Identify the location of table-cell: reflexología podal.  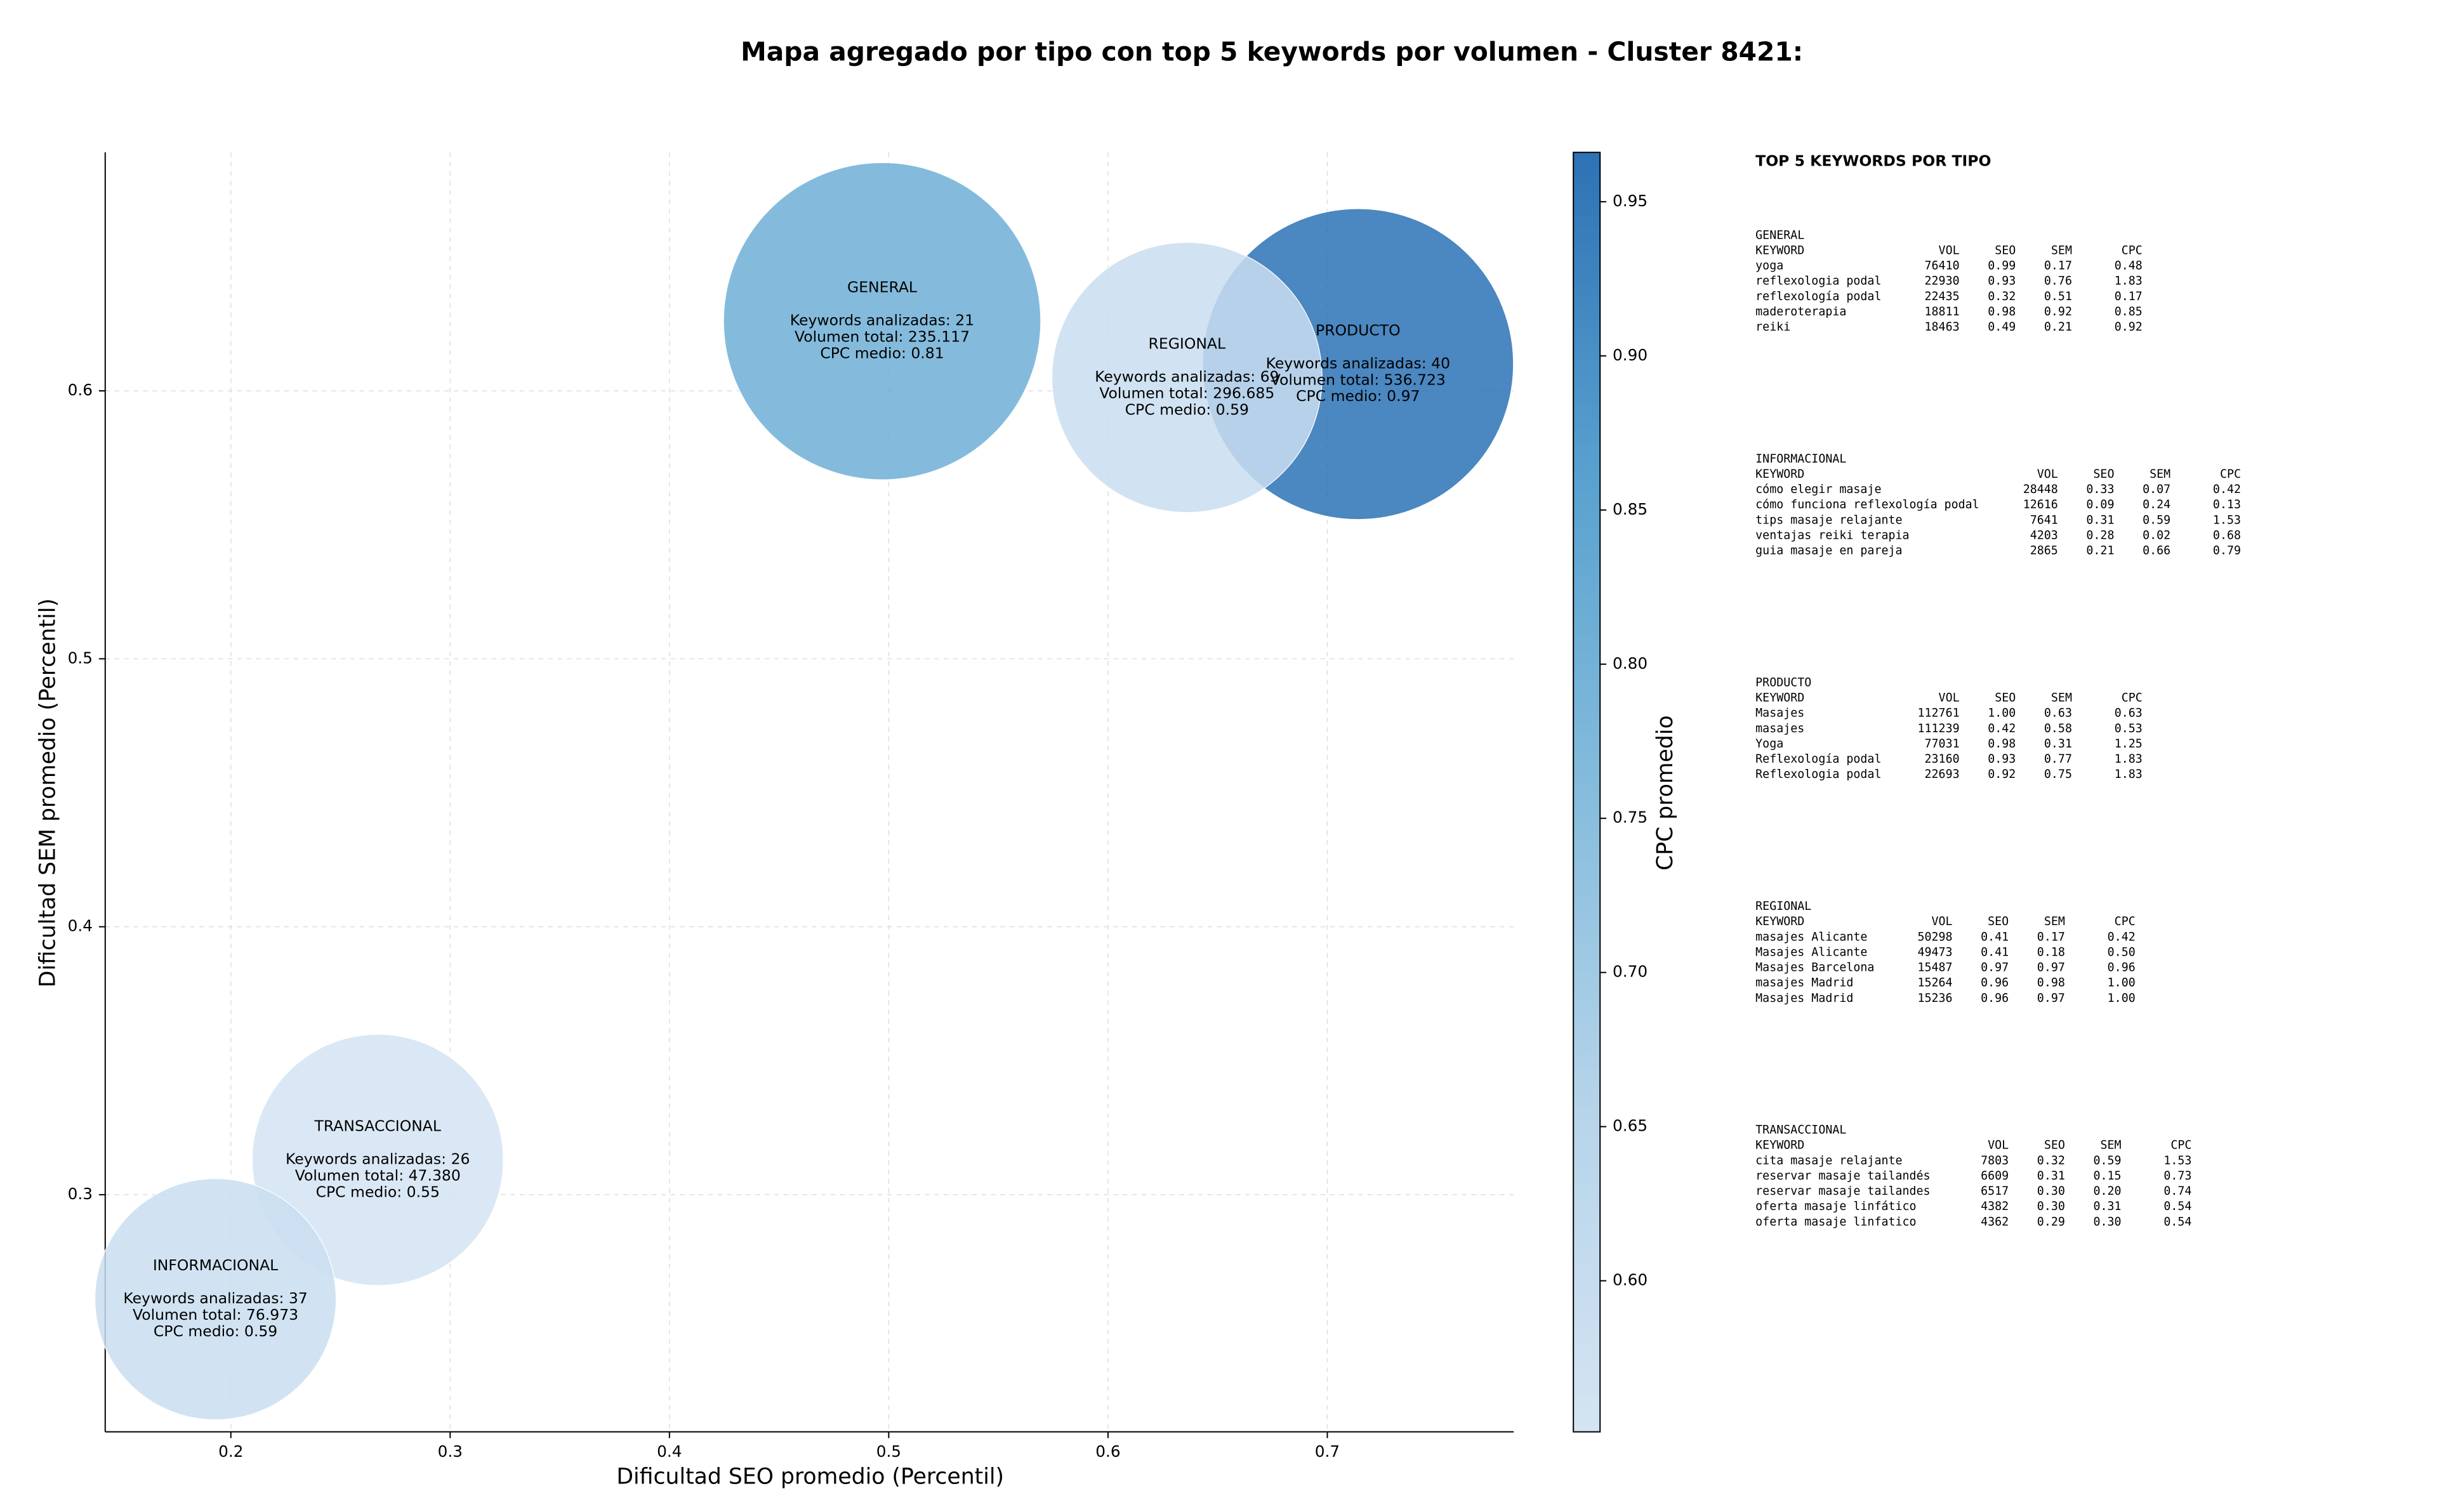
(1818, 297).